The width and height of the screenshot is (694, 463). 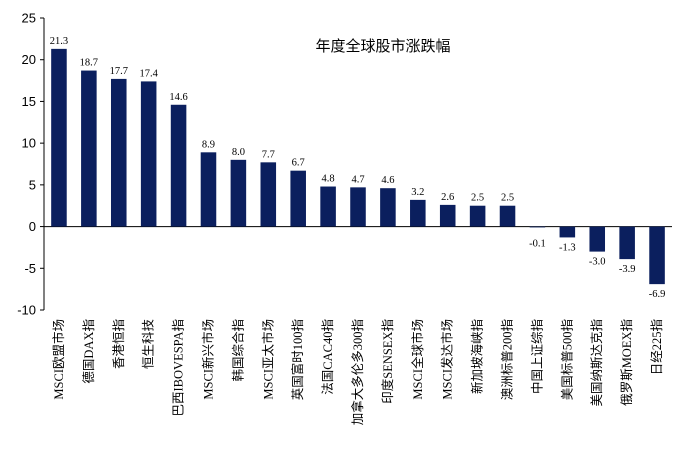 I want to click on chart-title: 年度全球股市涨跌幅, so click(x=382, y=46).